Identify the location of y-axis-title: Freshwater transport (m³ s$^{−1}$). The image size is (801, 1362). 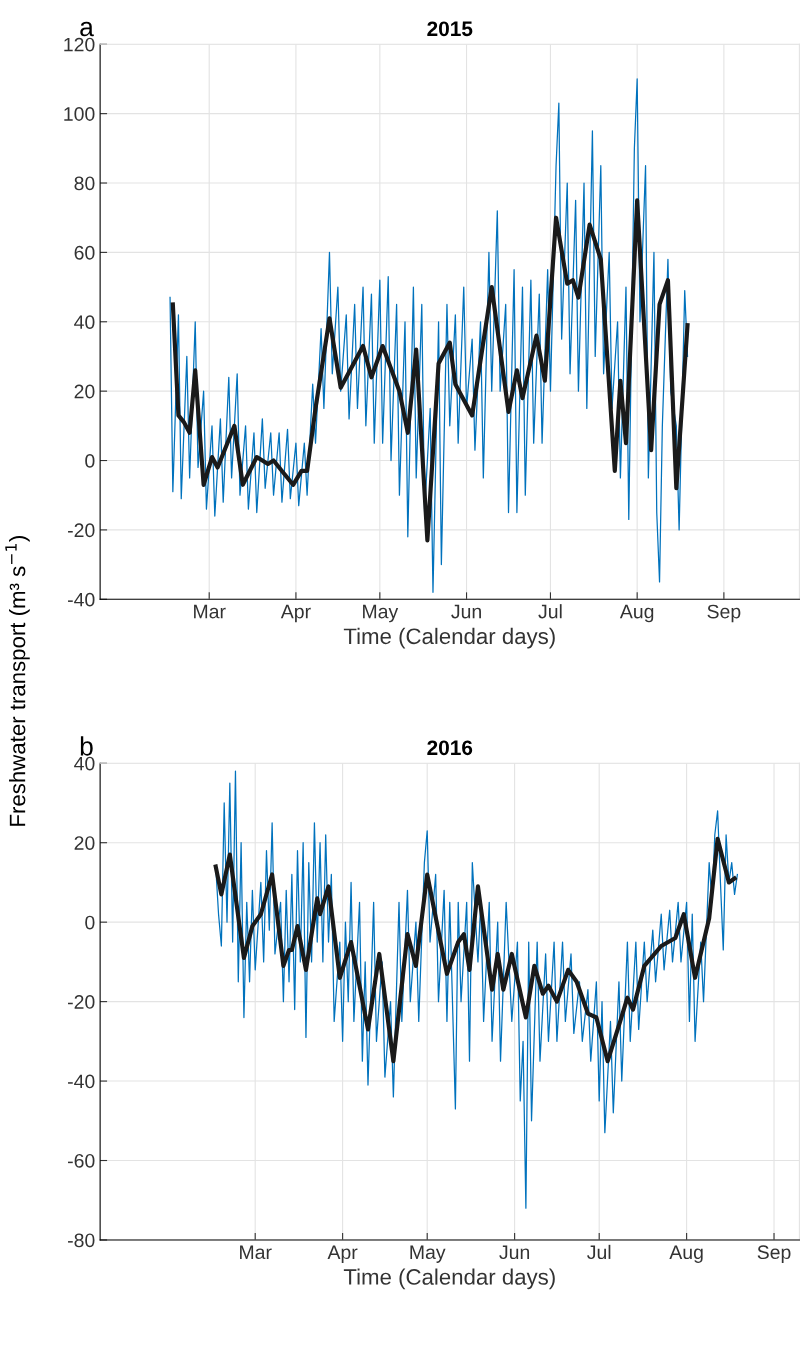
(17, 681).